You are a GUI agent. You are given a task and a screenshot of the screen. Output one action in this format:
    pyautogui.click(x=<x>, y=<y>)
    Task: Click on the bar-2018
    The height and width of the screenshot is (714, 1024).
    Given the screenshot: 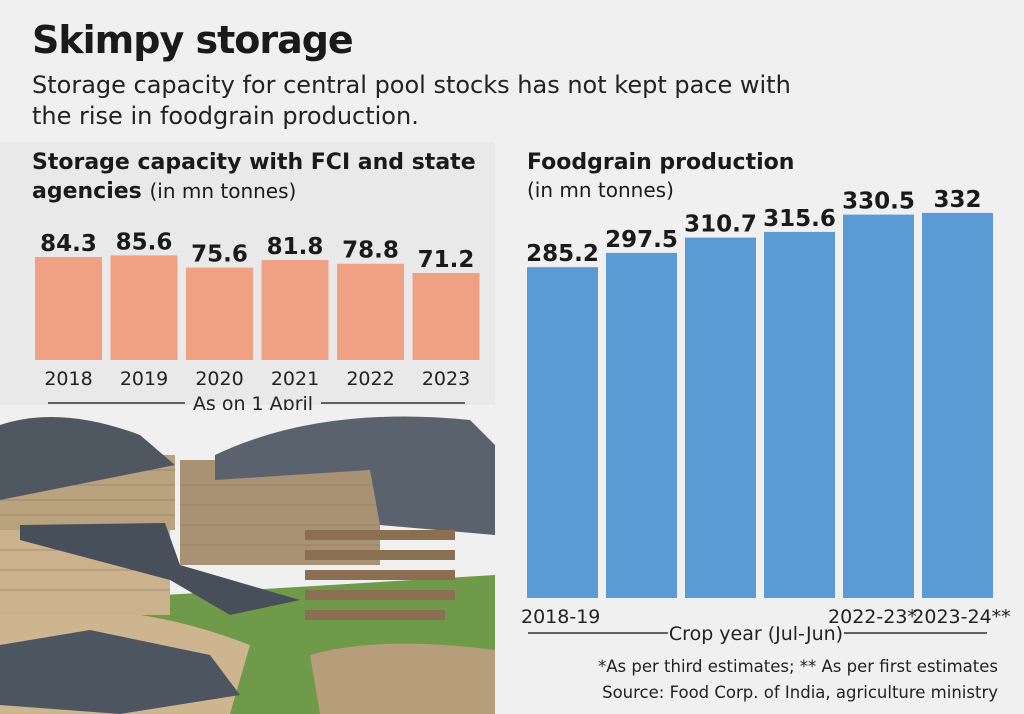 What is the action you would take?
    pyautogui.click(x=68, y=308)
    